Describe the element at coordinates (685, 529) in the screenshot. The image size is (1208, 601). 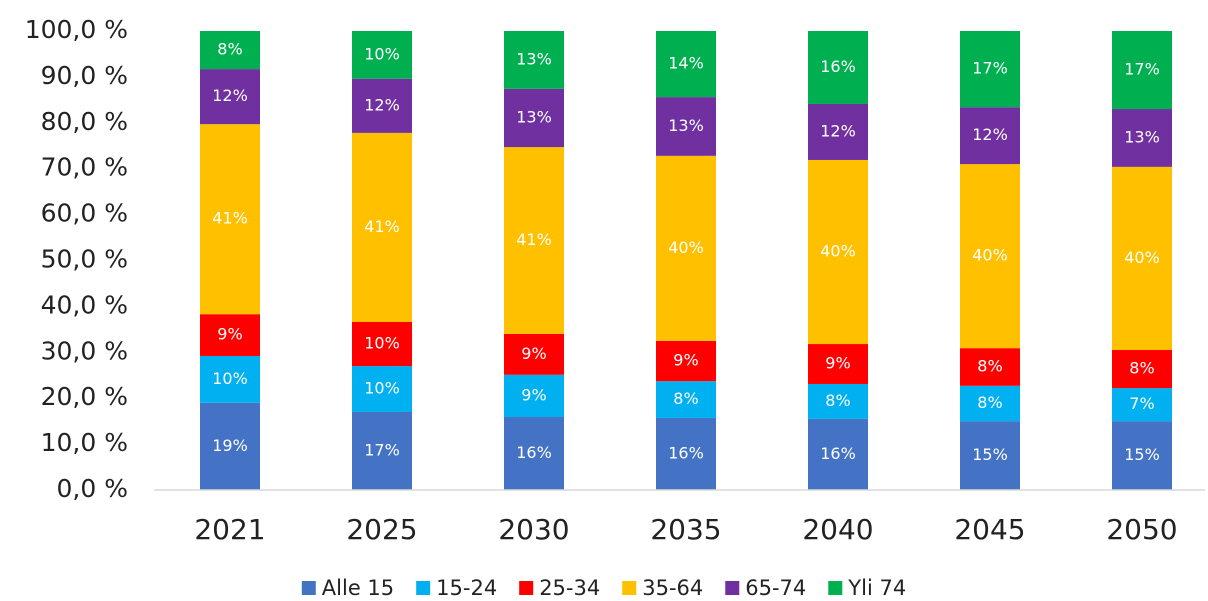
I see `x-tick-label: 2035` at that location.